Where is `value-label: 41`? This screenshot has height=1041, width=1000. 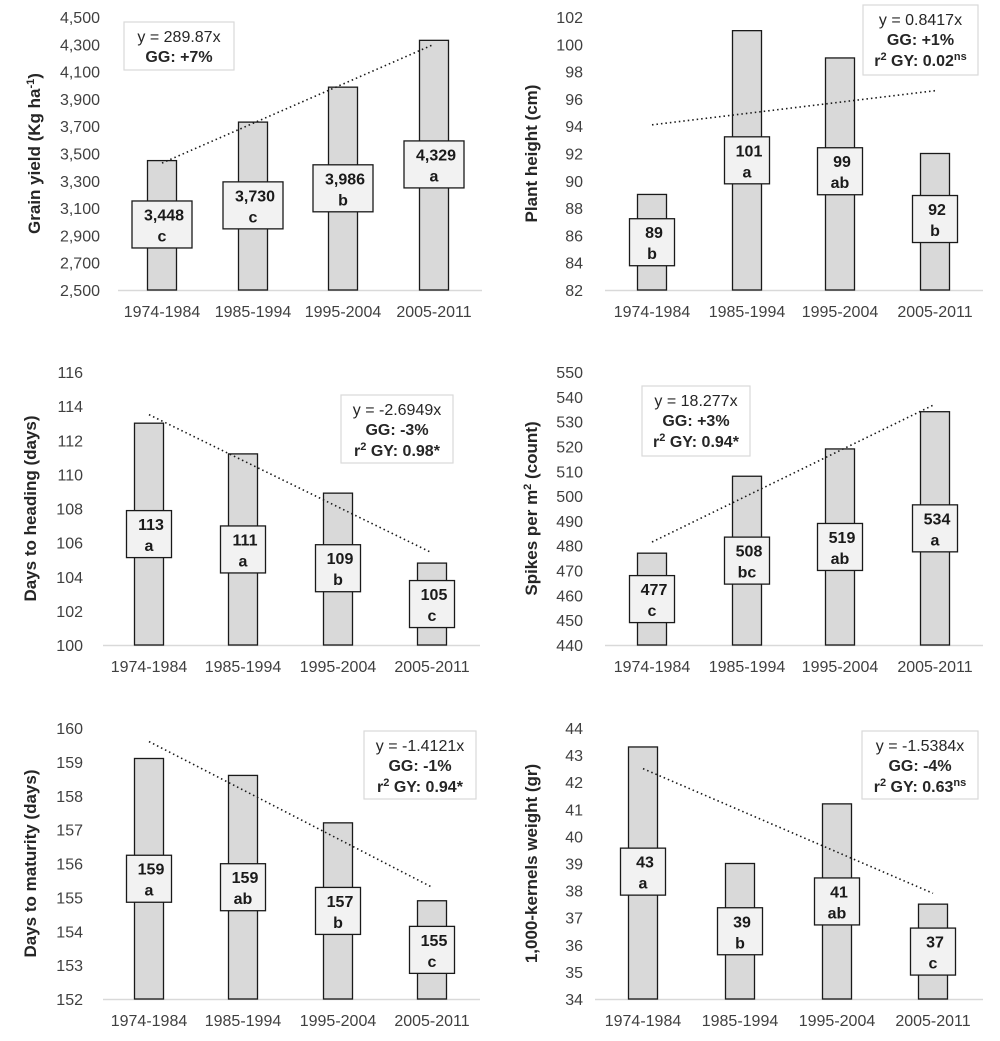
value-label: 41 is located at coordinates (839, 892).